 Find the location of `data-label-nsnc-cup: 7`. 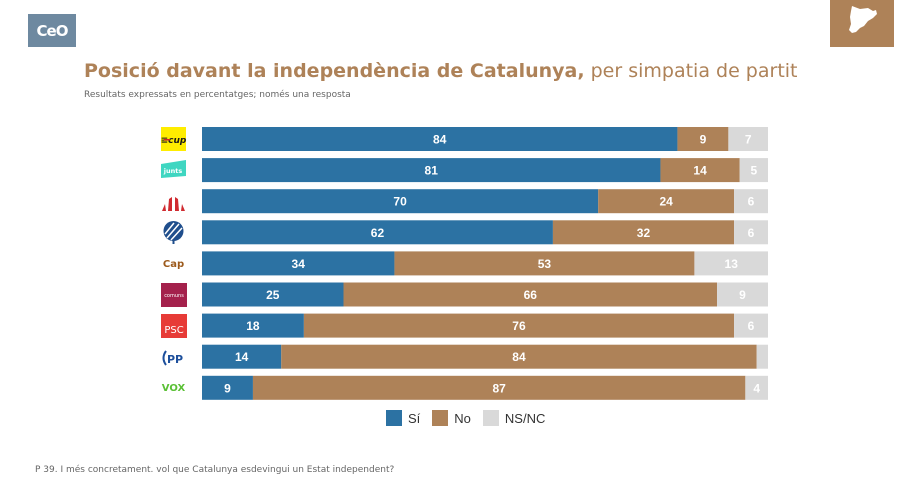

data-label-nsnc-cup: 7 is located at coordinates (748, 140).